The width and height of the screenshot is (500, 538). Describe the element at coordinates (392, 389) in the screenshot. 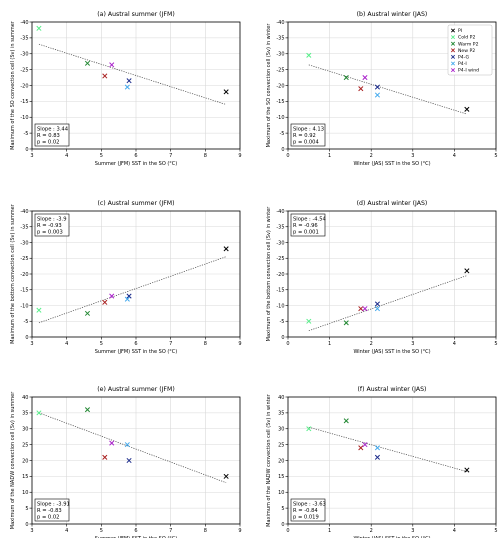

I see `chart-title: (f) Austral winter (JAS)` at that location.